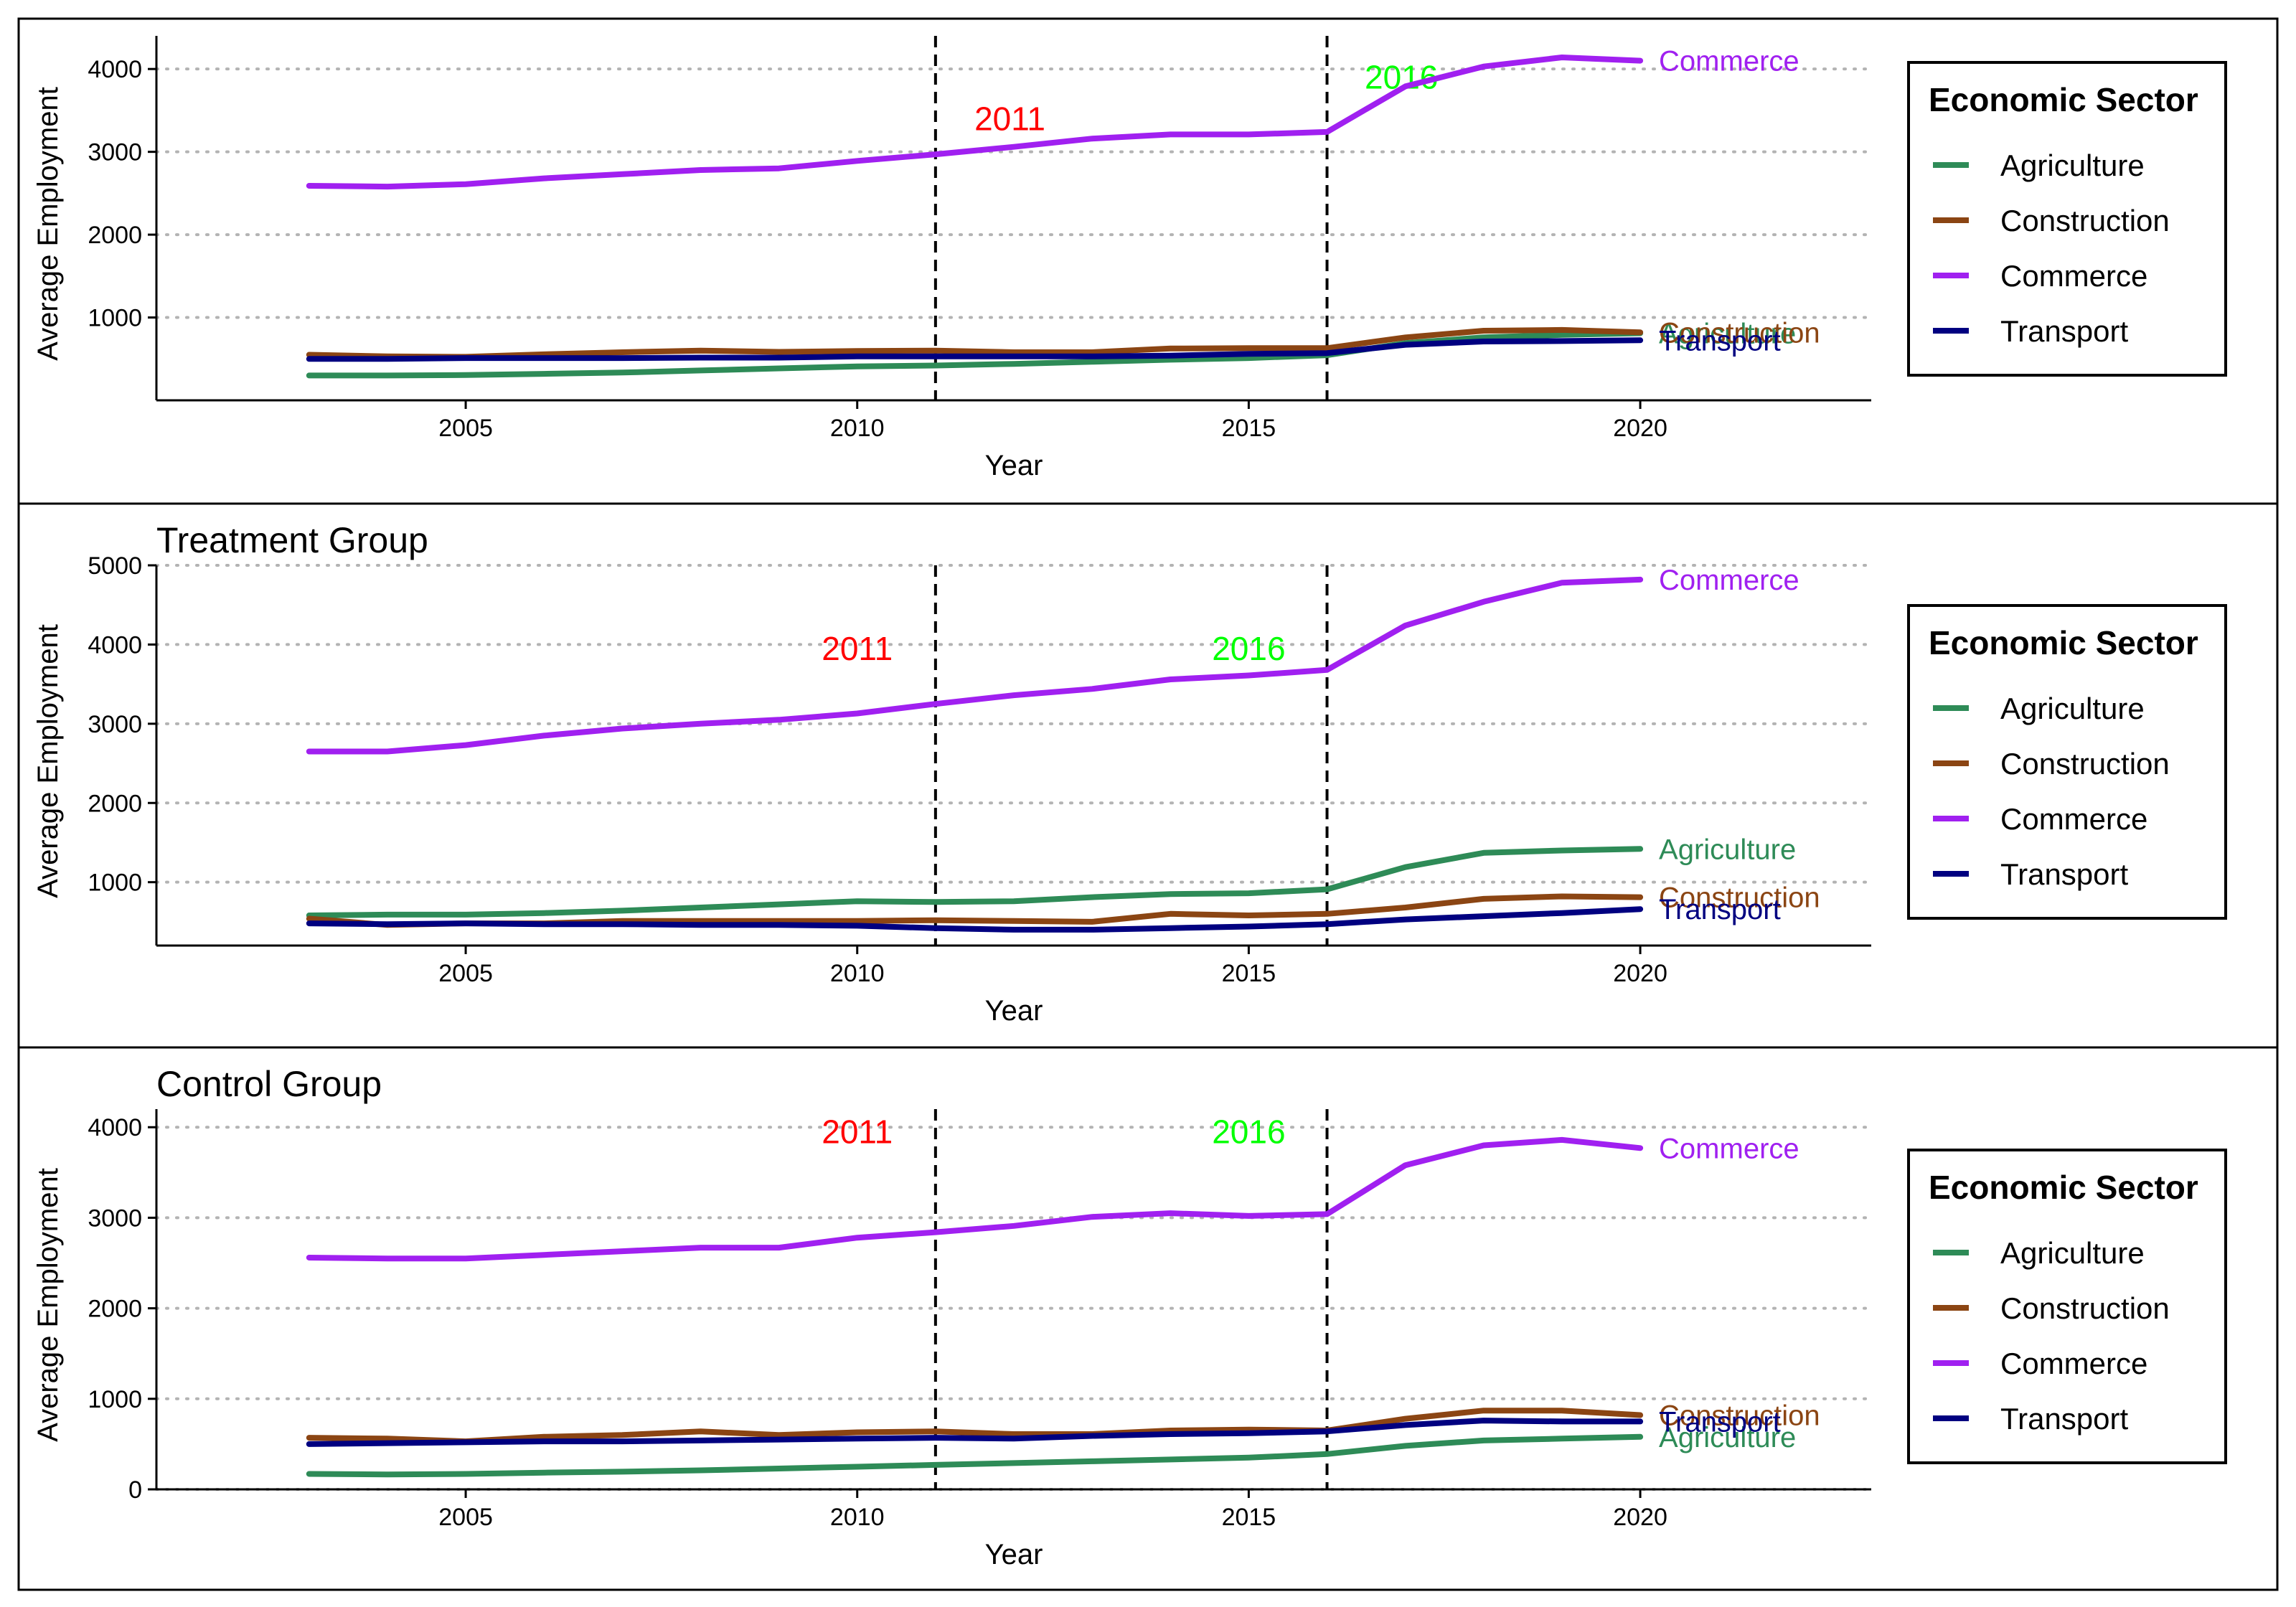  What do you see at coordinates (115, 566) in the screenshot?
I see `y-tick-label: 5000` at bounding box center [115, 566].